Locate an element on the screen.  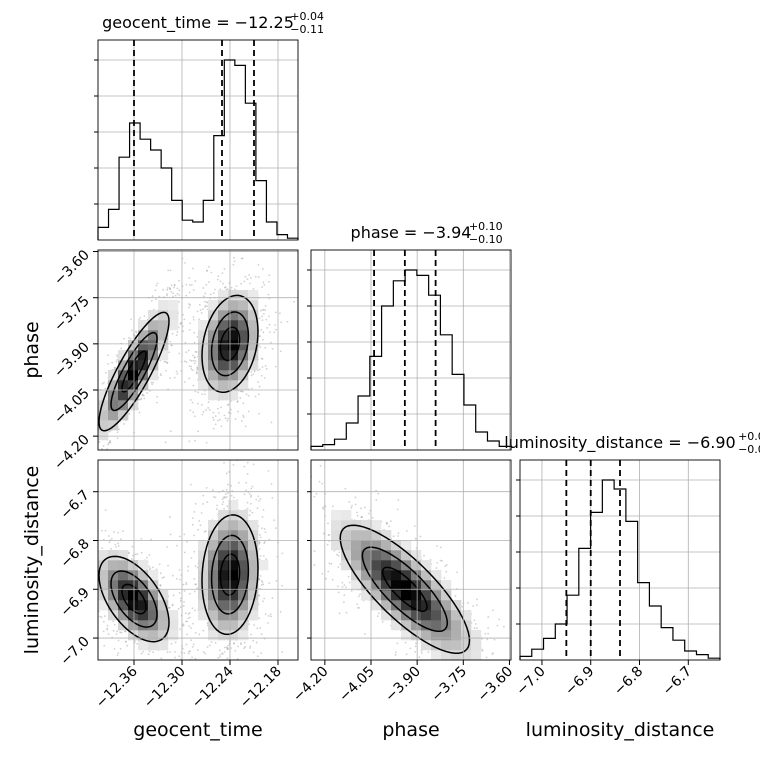
joint-grid-phase_vs_geocent_time is located at coordinates (198, 350).